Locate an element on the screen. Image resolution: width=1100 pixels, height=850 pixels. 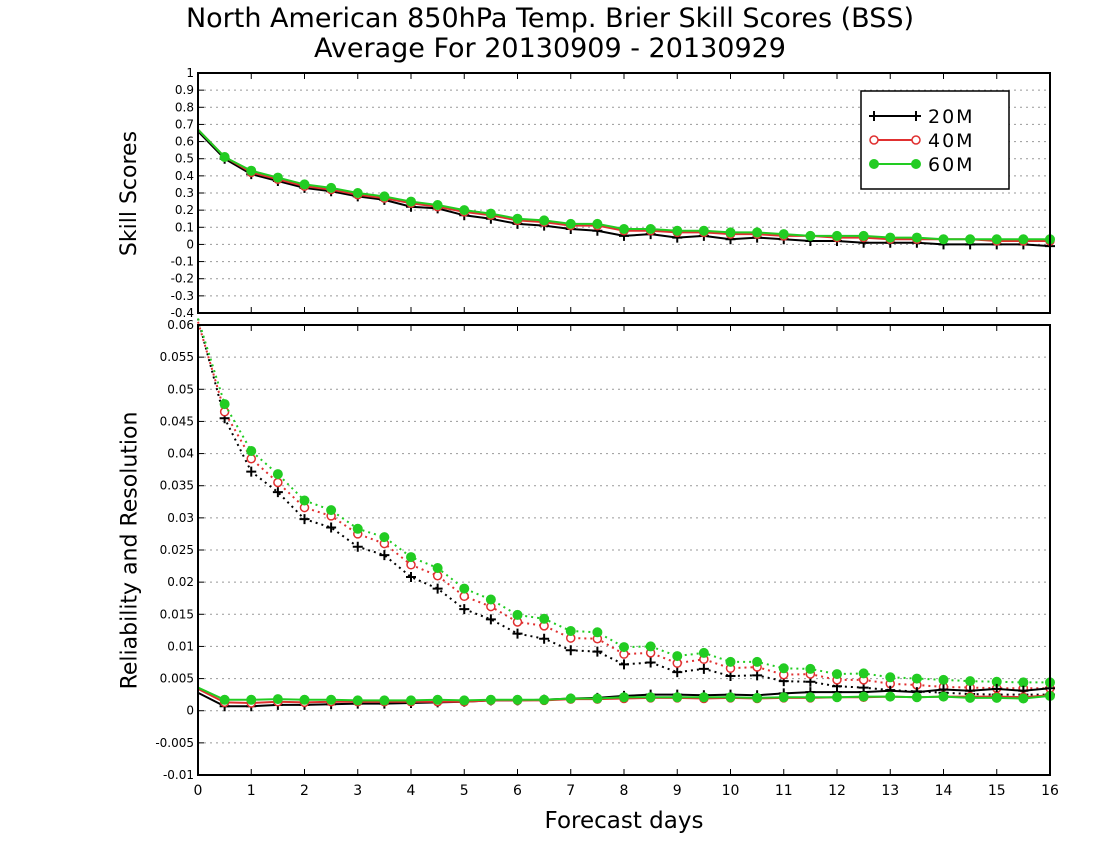
x-tick-label: 15 is located at coordinates (997, 791).